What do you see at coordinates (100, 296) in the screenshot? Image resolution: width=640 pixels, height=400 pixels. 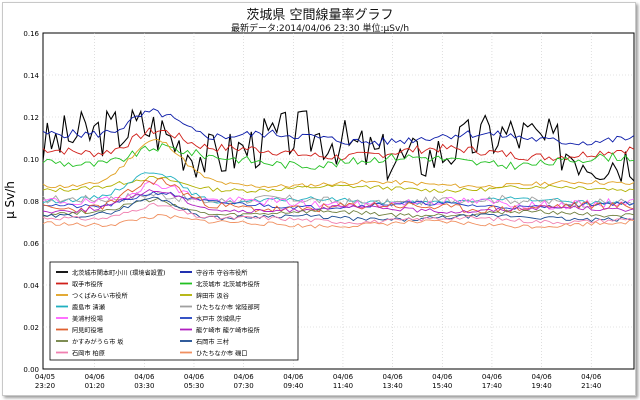 I see `legend-label: つくばみらい市役所` at bounding box center [100, 296].